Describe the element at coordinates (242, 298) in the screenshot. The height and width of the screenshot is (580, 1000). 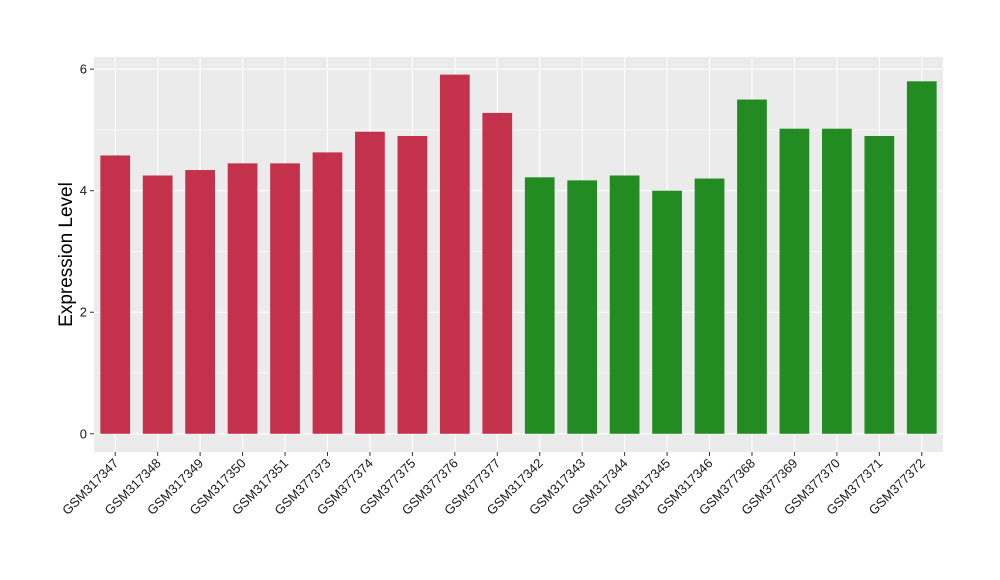
I see `bar-GSM317350` at that location.